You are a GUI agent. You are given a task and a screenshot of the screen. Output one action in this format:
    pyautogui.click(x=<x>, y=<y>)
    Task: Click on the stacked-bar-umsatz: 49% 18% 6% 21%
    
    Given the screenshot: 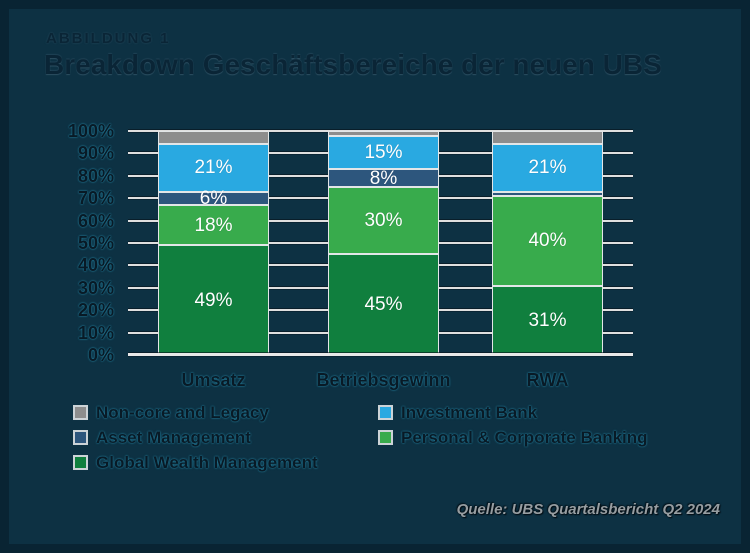 What is the action you would take?
    pyautogui.click(x=213, y=243)
    